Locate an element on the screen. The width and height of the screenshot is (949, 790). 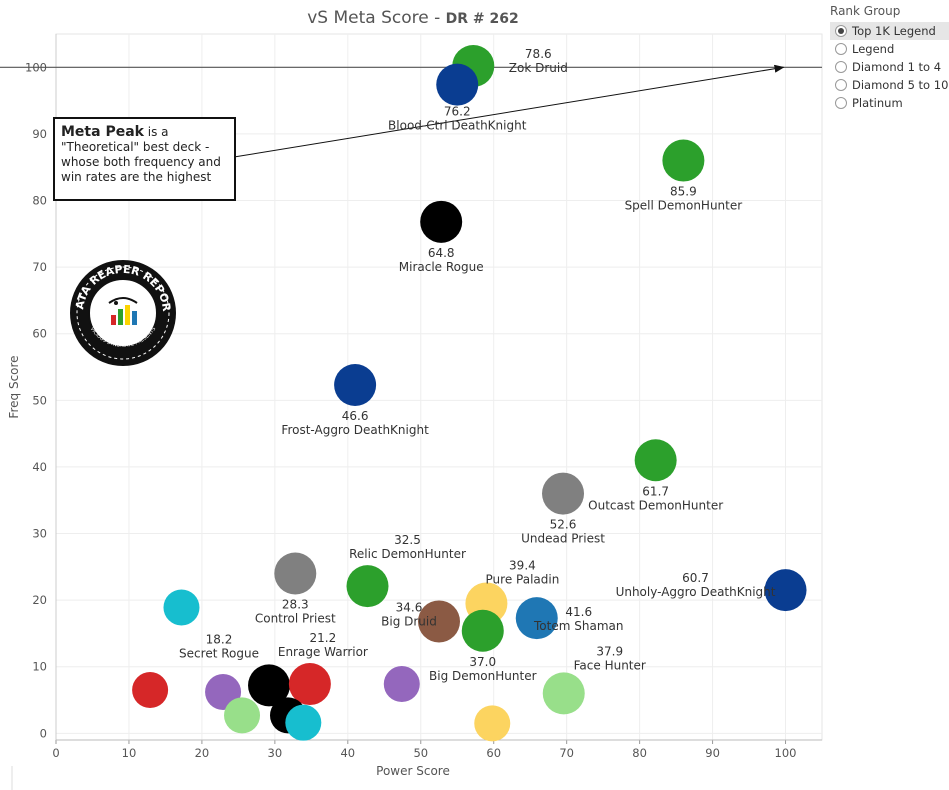
point-name-label: Frost-Aggro DeathKnight is located at coordinates (355, 430).